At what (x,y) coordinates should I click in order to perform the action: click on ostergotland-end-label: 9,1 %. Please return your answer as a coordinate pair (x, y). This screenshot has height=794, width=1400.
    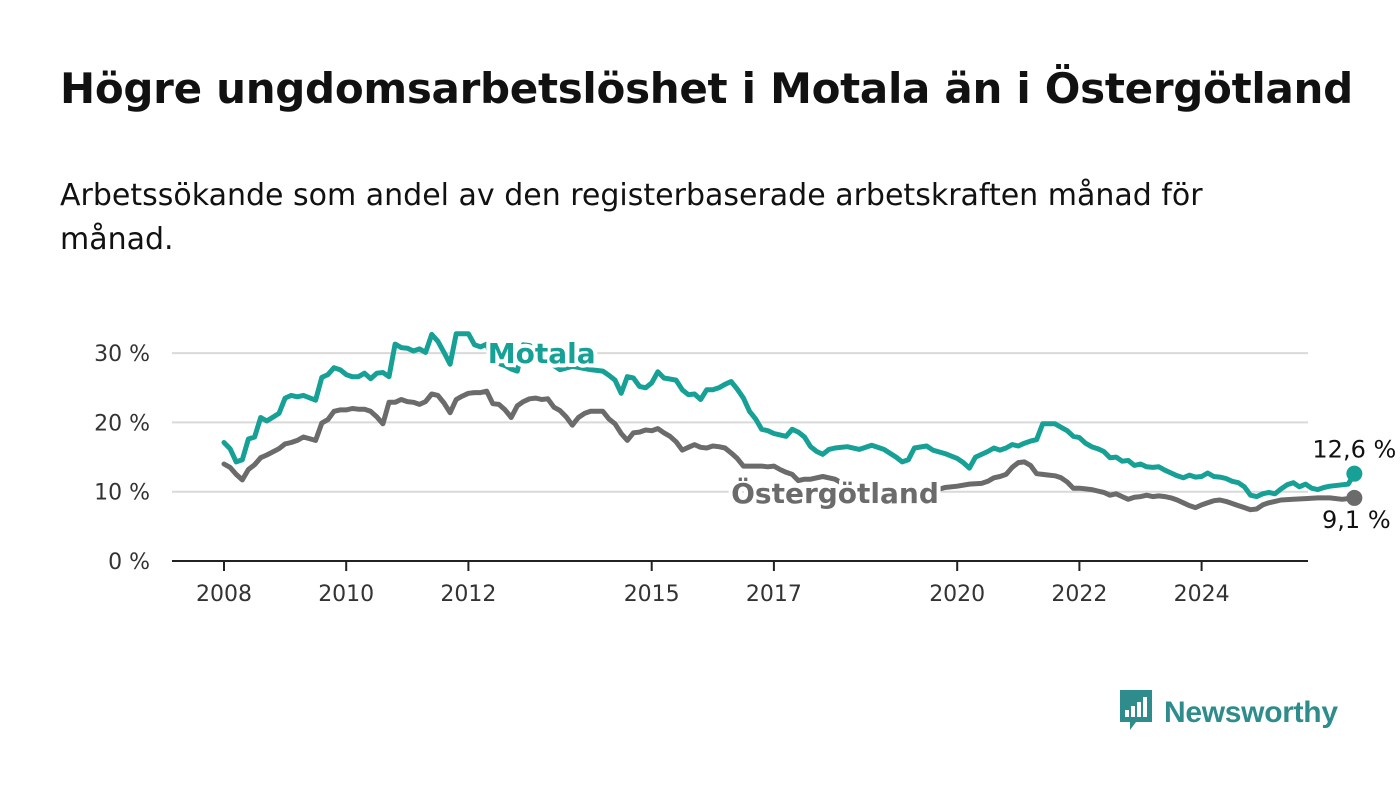
    Looking at the image, I should click on (1356, 520).